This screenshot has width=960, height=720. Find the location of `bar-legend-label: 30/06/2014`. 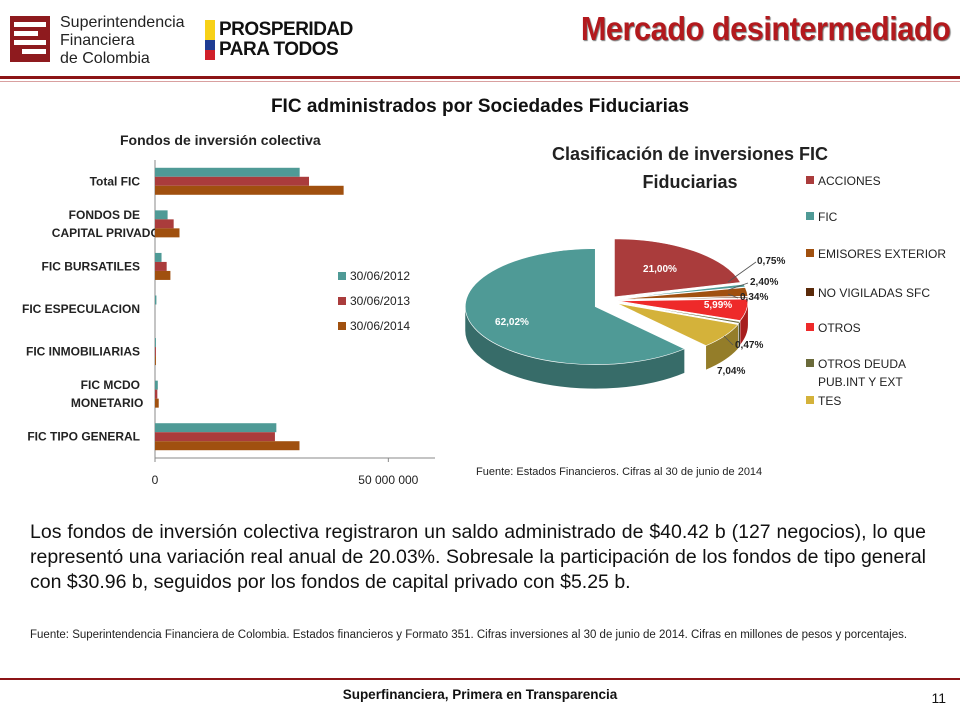

bar-legend-label: 30/06/2014 is located at coordinates (380, 326).